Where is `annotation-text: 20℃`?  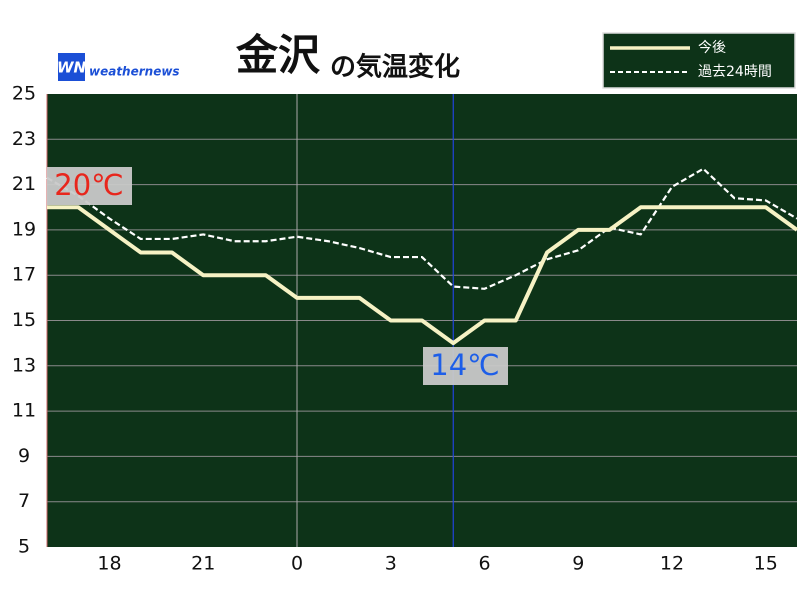
annotation-text: 20℃ is located at coordinates (88, 185).